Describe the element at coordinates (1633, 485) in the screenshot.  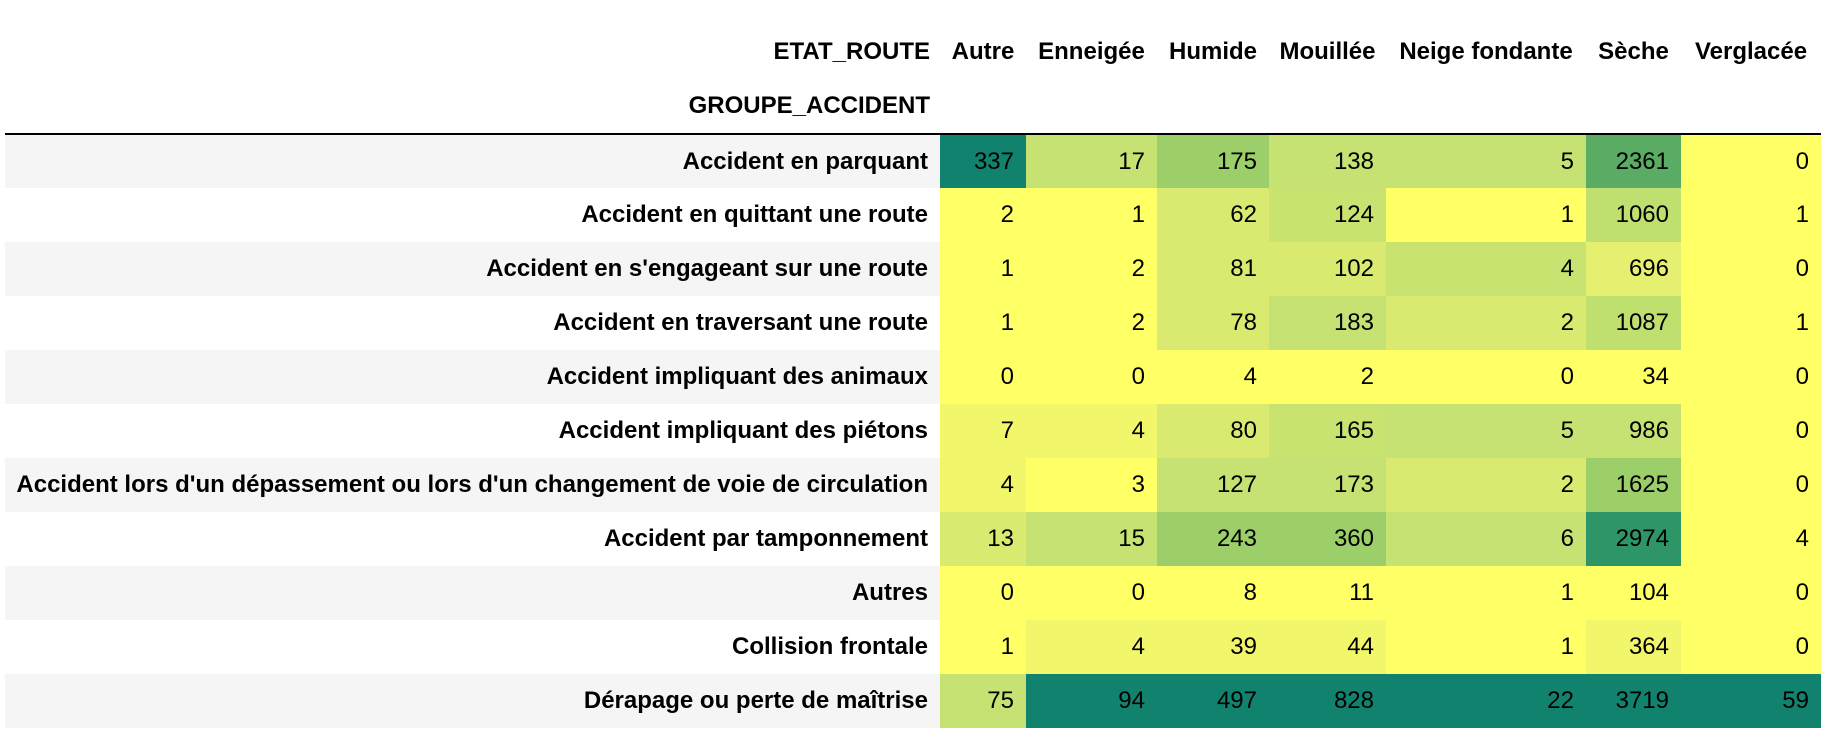
I see `table-cell: 1625` at that location.